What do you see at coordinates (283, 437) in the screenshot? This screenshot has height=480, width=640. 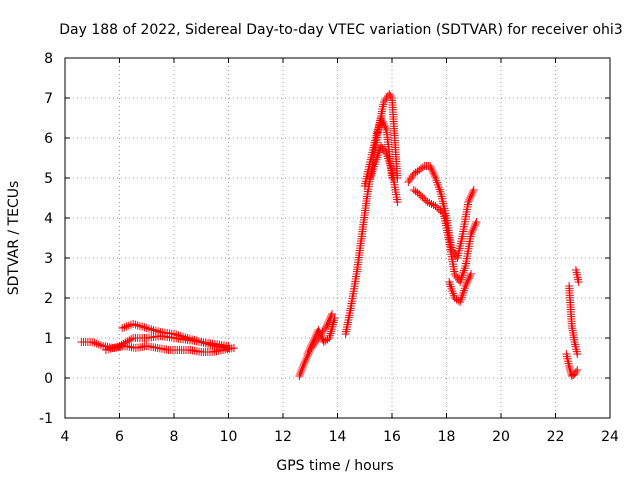 I see `x-tick-label: 12` at bounding box center [283, 437].